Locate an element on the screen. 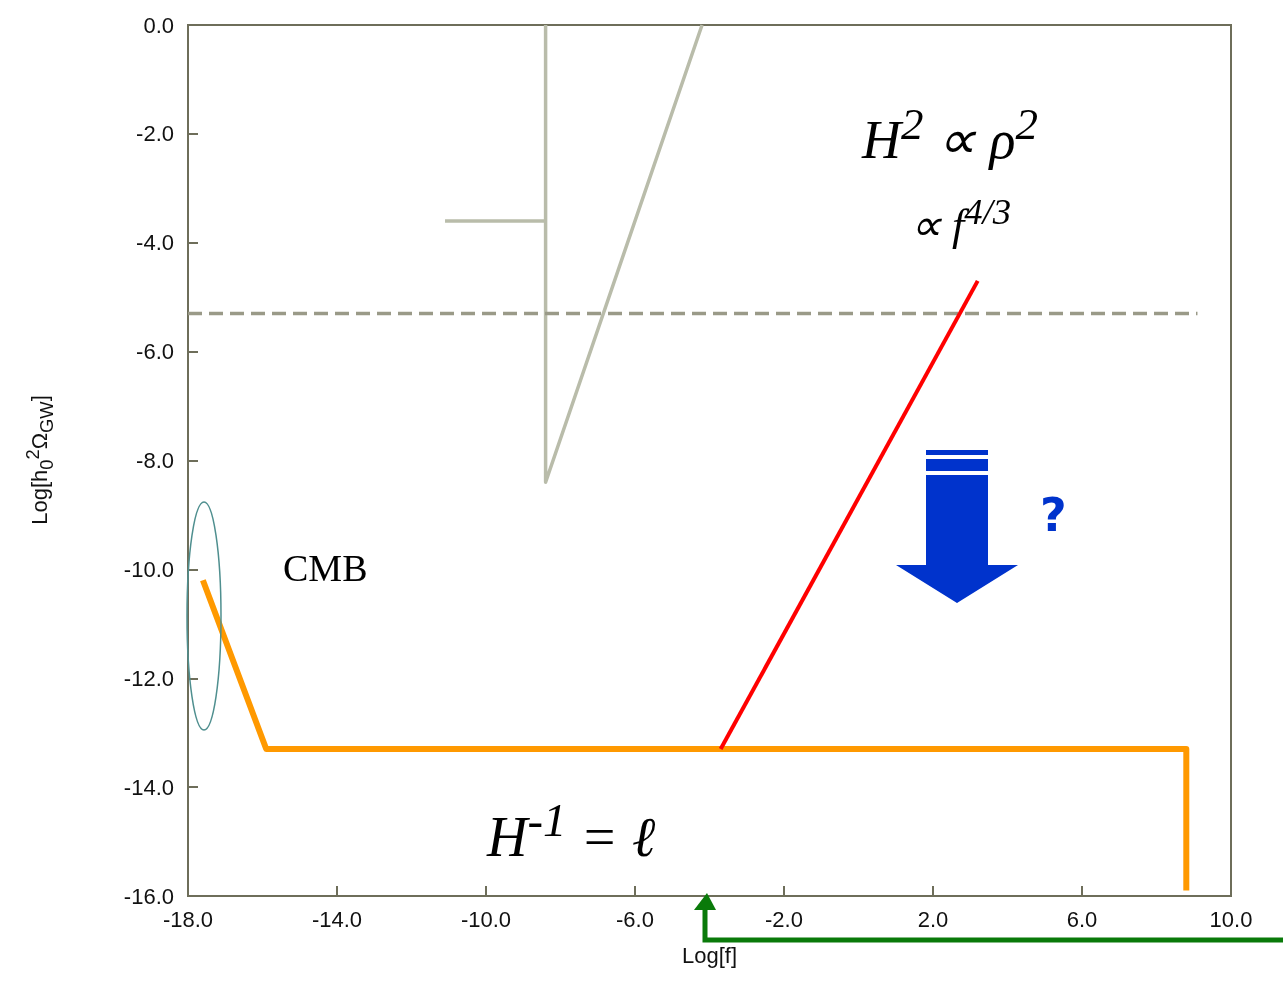  x-tick-label: -6.0 is located at coordinates (635, 919).